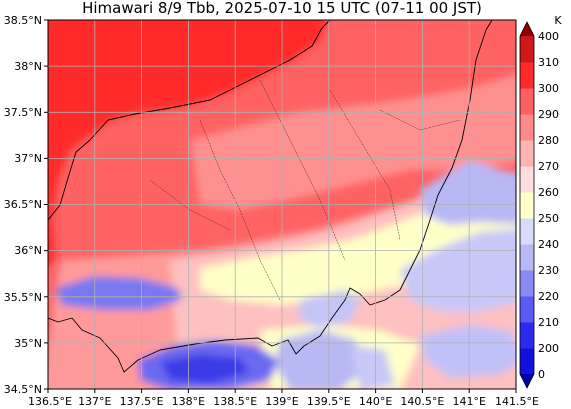  What do you see at coordinates (422, 401) in the screenshot?
I see `x-tick-label: 140.5°E` at bounding box center [422, 401].